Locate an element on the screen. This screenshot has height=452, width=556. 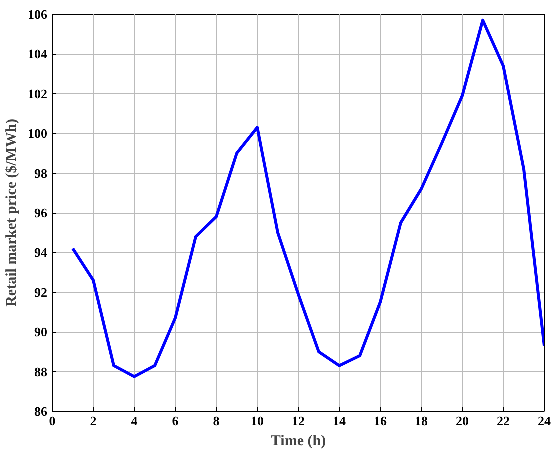
y-tick-label: 86 is located at coordinates (41, 411).